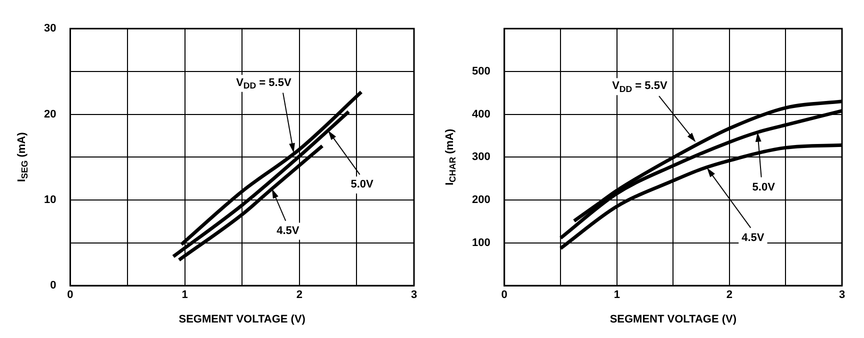  What do you see at coordinates (50, 28) in the screenshot?
I see `y-tick-label: 30` at bounding box center [50, 28].